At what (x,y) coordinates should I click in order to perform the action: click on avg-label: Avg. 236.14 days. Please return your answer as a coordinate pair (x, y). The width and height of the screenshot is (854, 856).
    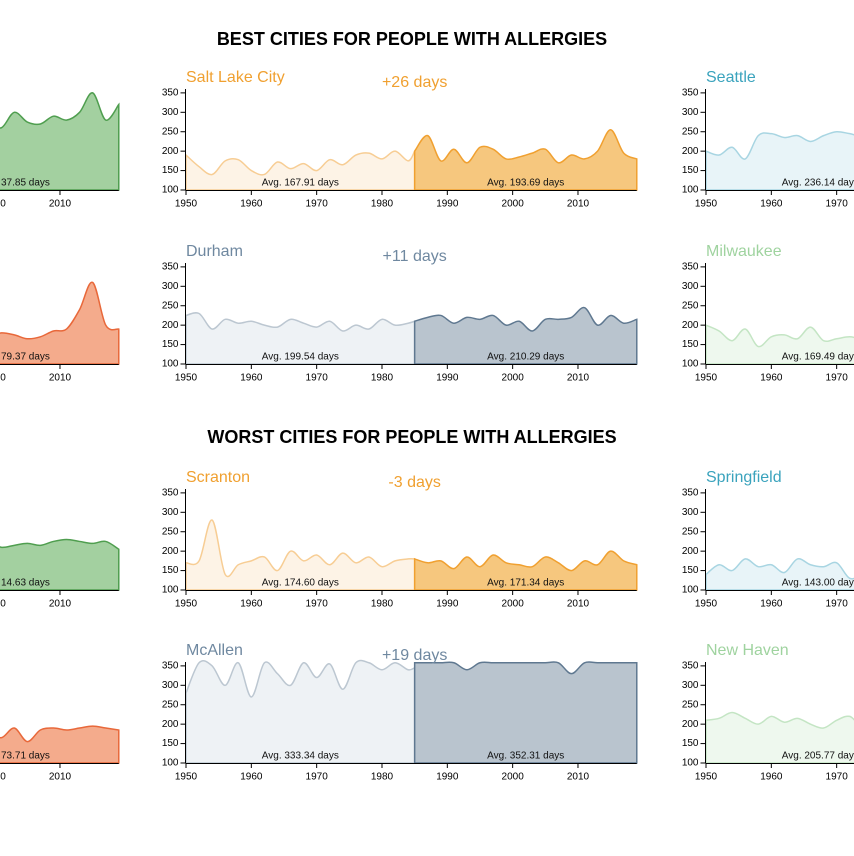
    Looking at the image, I should click on (818, 183).